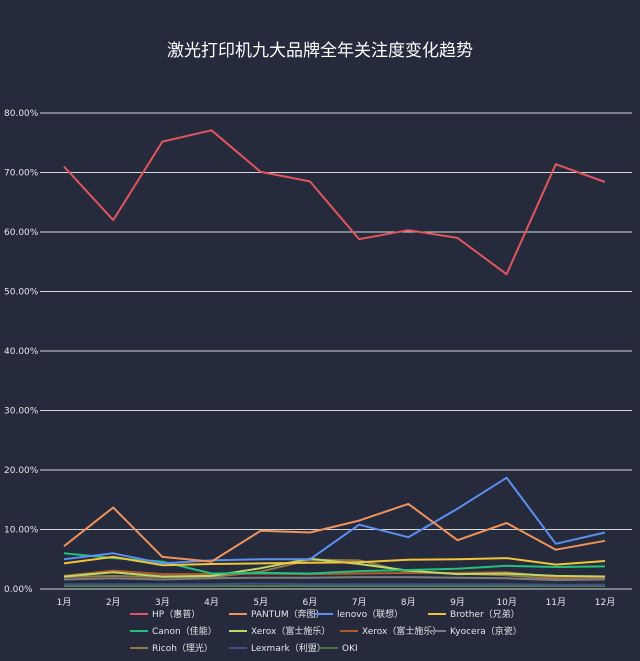 The image size is (640, 661). I want to click on legend-item: Brother（兄弟）, so click(474, 614).